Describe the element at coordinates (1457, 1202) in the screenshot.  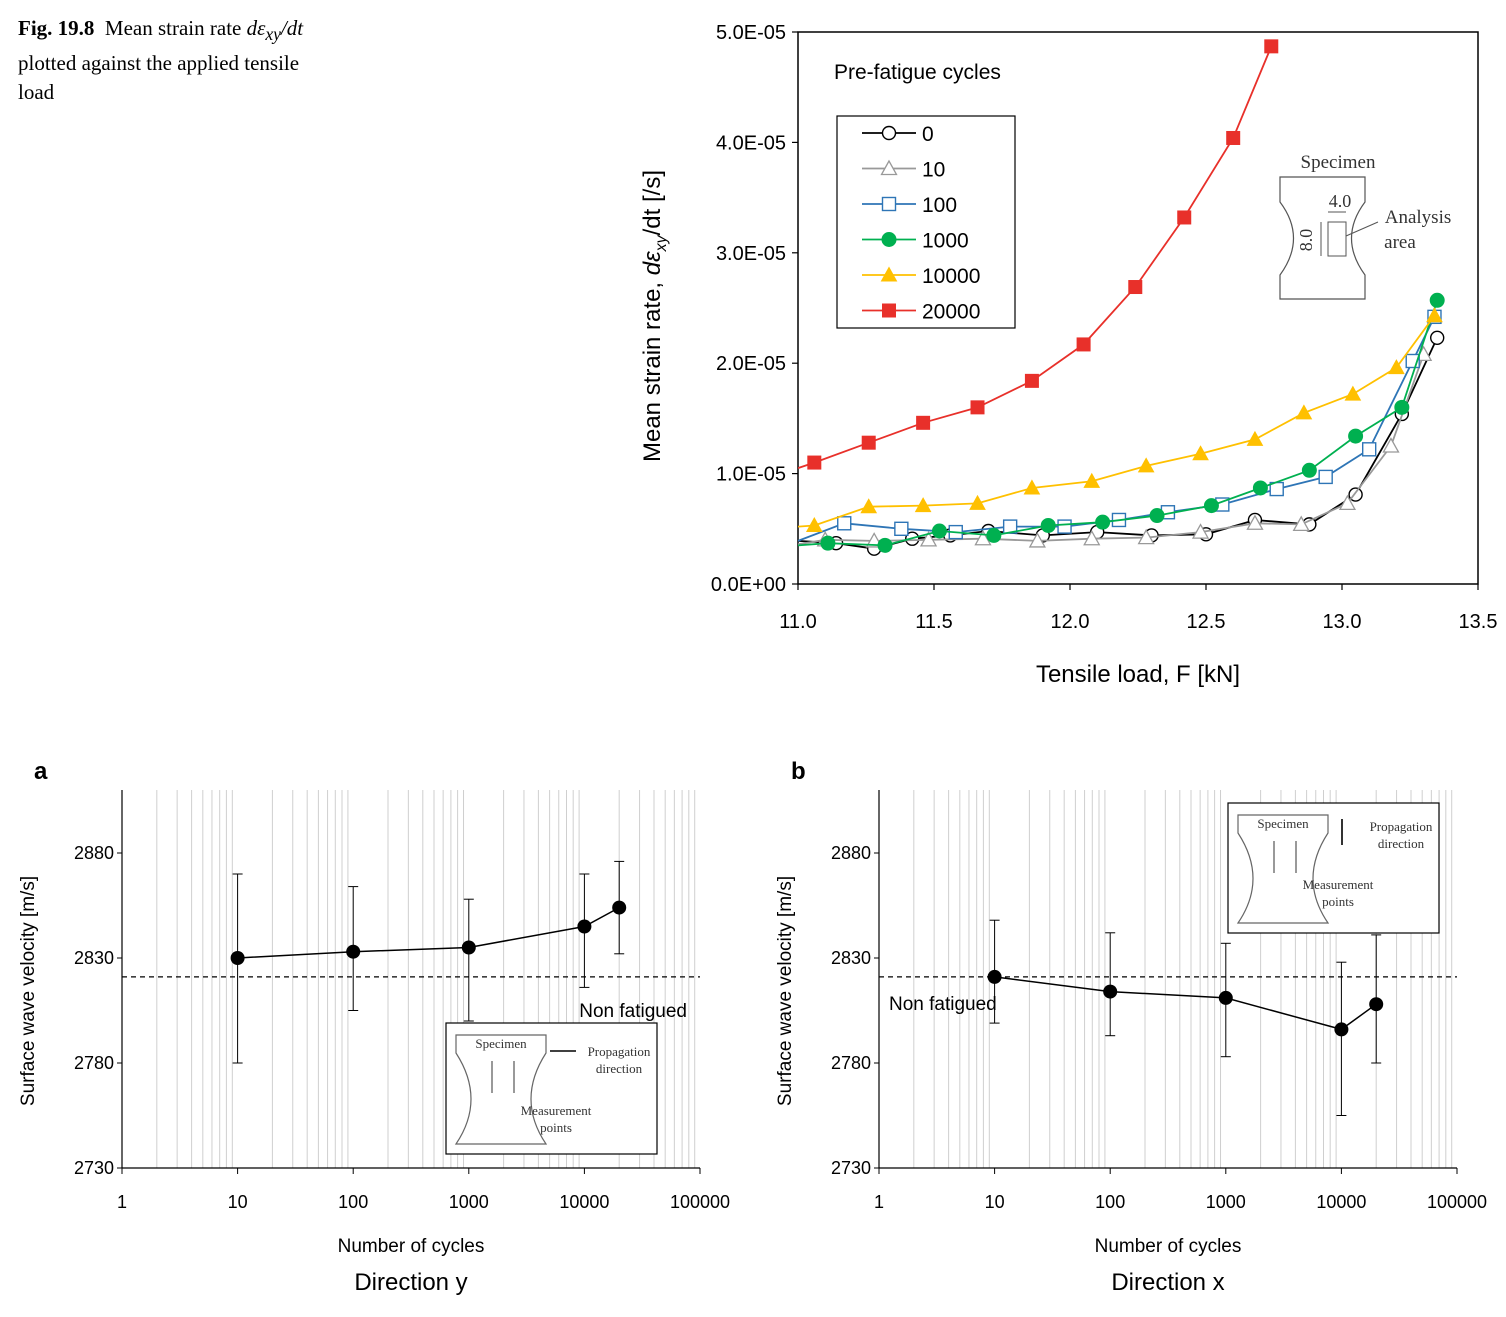
I see `xtick-label: 100000` at that location.